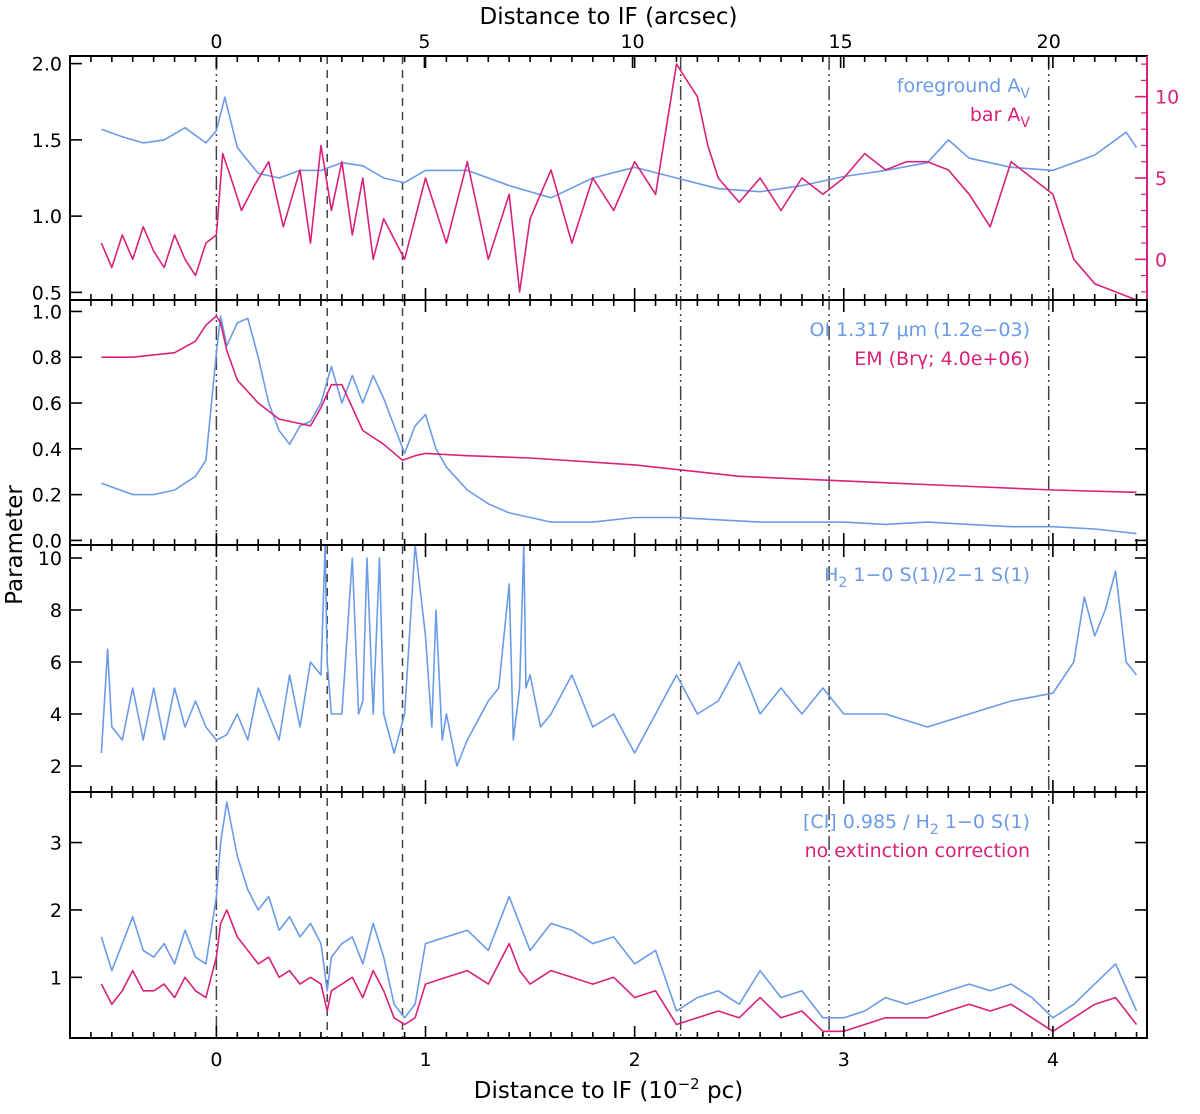  Describe the element at coordinates (942, 359) in the screenshot. I see `legend-entry-oi-em-1: EM (Brγ; 4.0e+06)` at that location.